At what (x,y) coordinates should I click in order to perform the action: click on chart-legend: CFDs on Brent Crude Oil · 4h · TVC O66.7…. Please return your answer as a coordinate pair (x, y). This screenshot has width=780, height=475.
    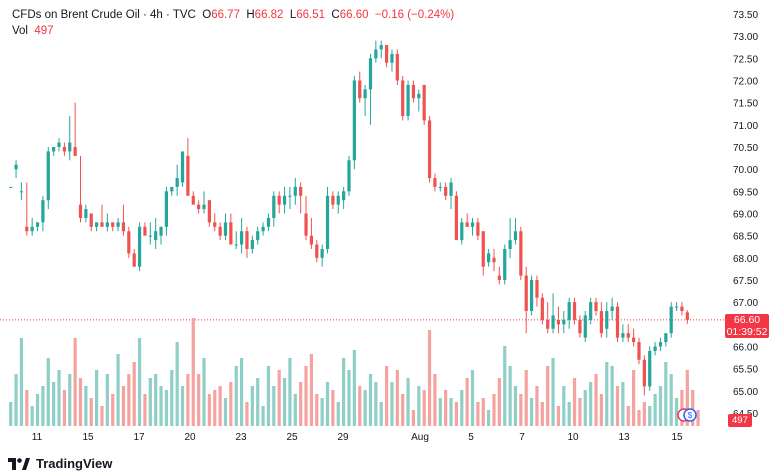
    Looking at the image, I should click on (233, 23).